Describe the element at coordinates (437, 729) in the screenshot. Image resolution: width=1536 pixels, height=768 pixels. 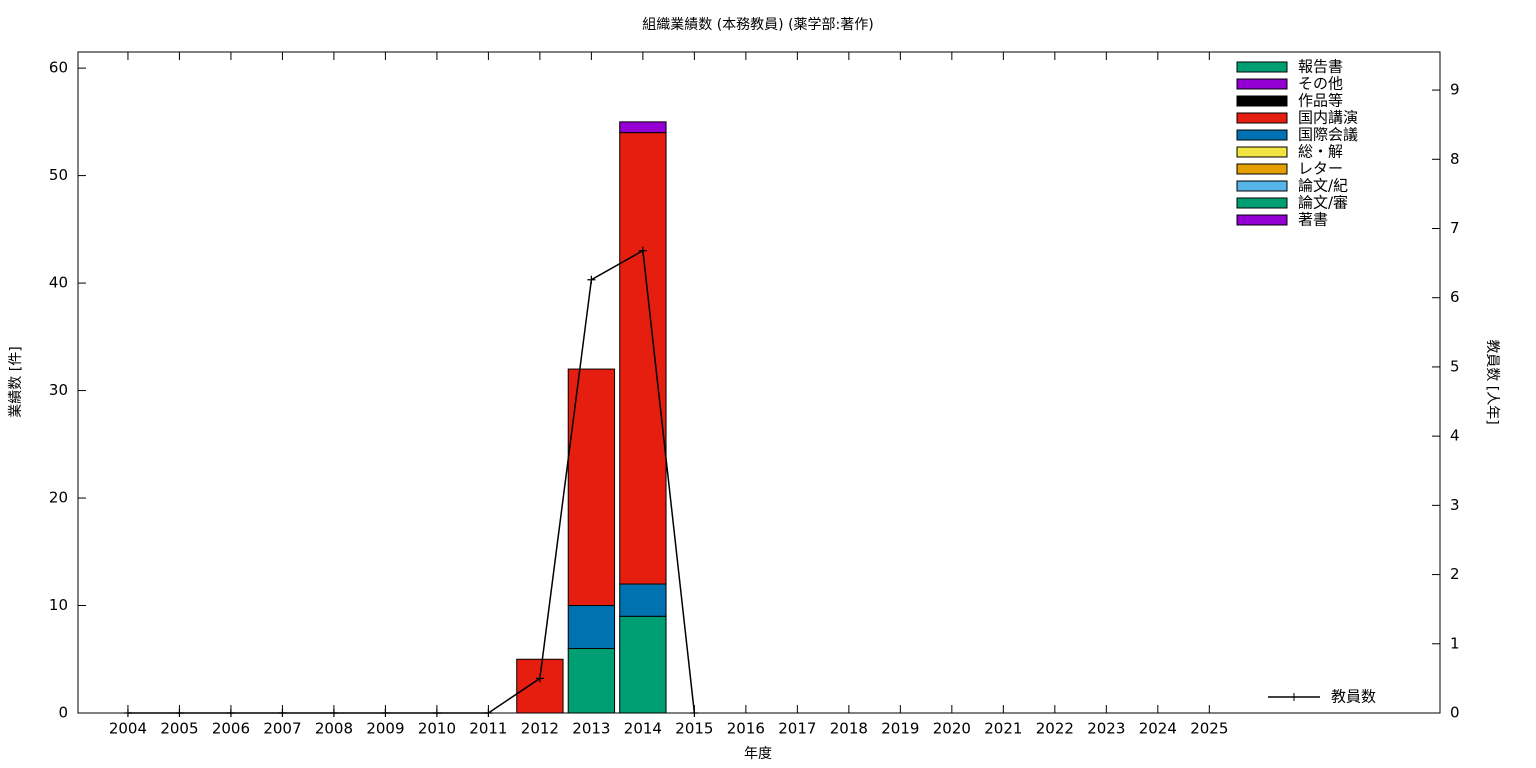
I see `x-tick-label: 2010` at that location.